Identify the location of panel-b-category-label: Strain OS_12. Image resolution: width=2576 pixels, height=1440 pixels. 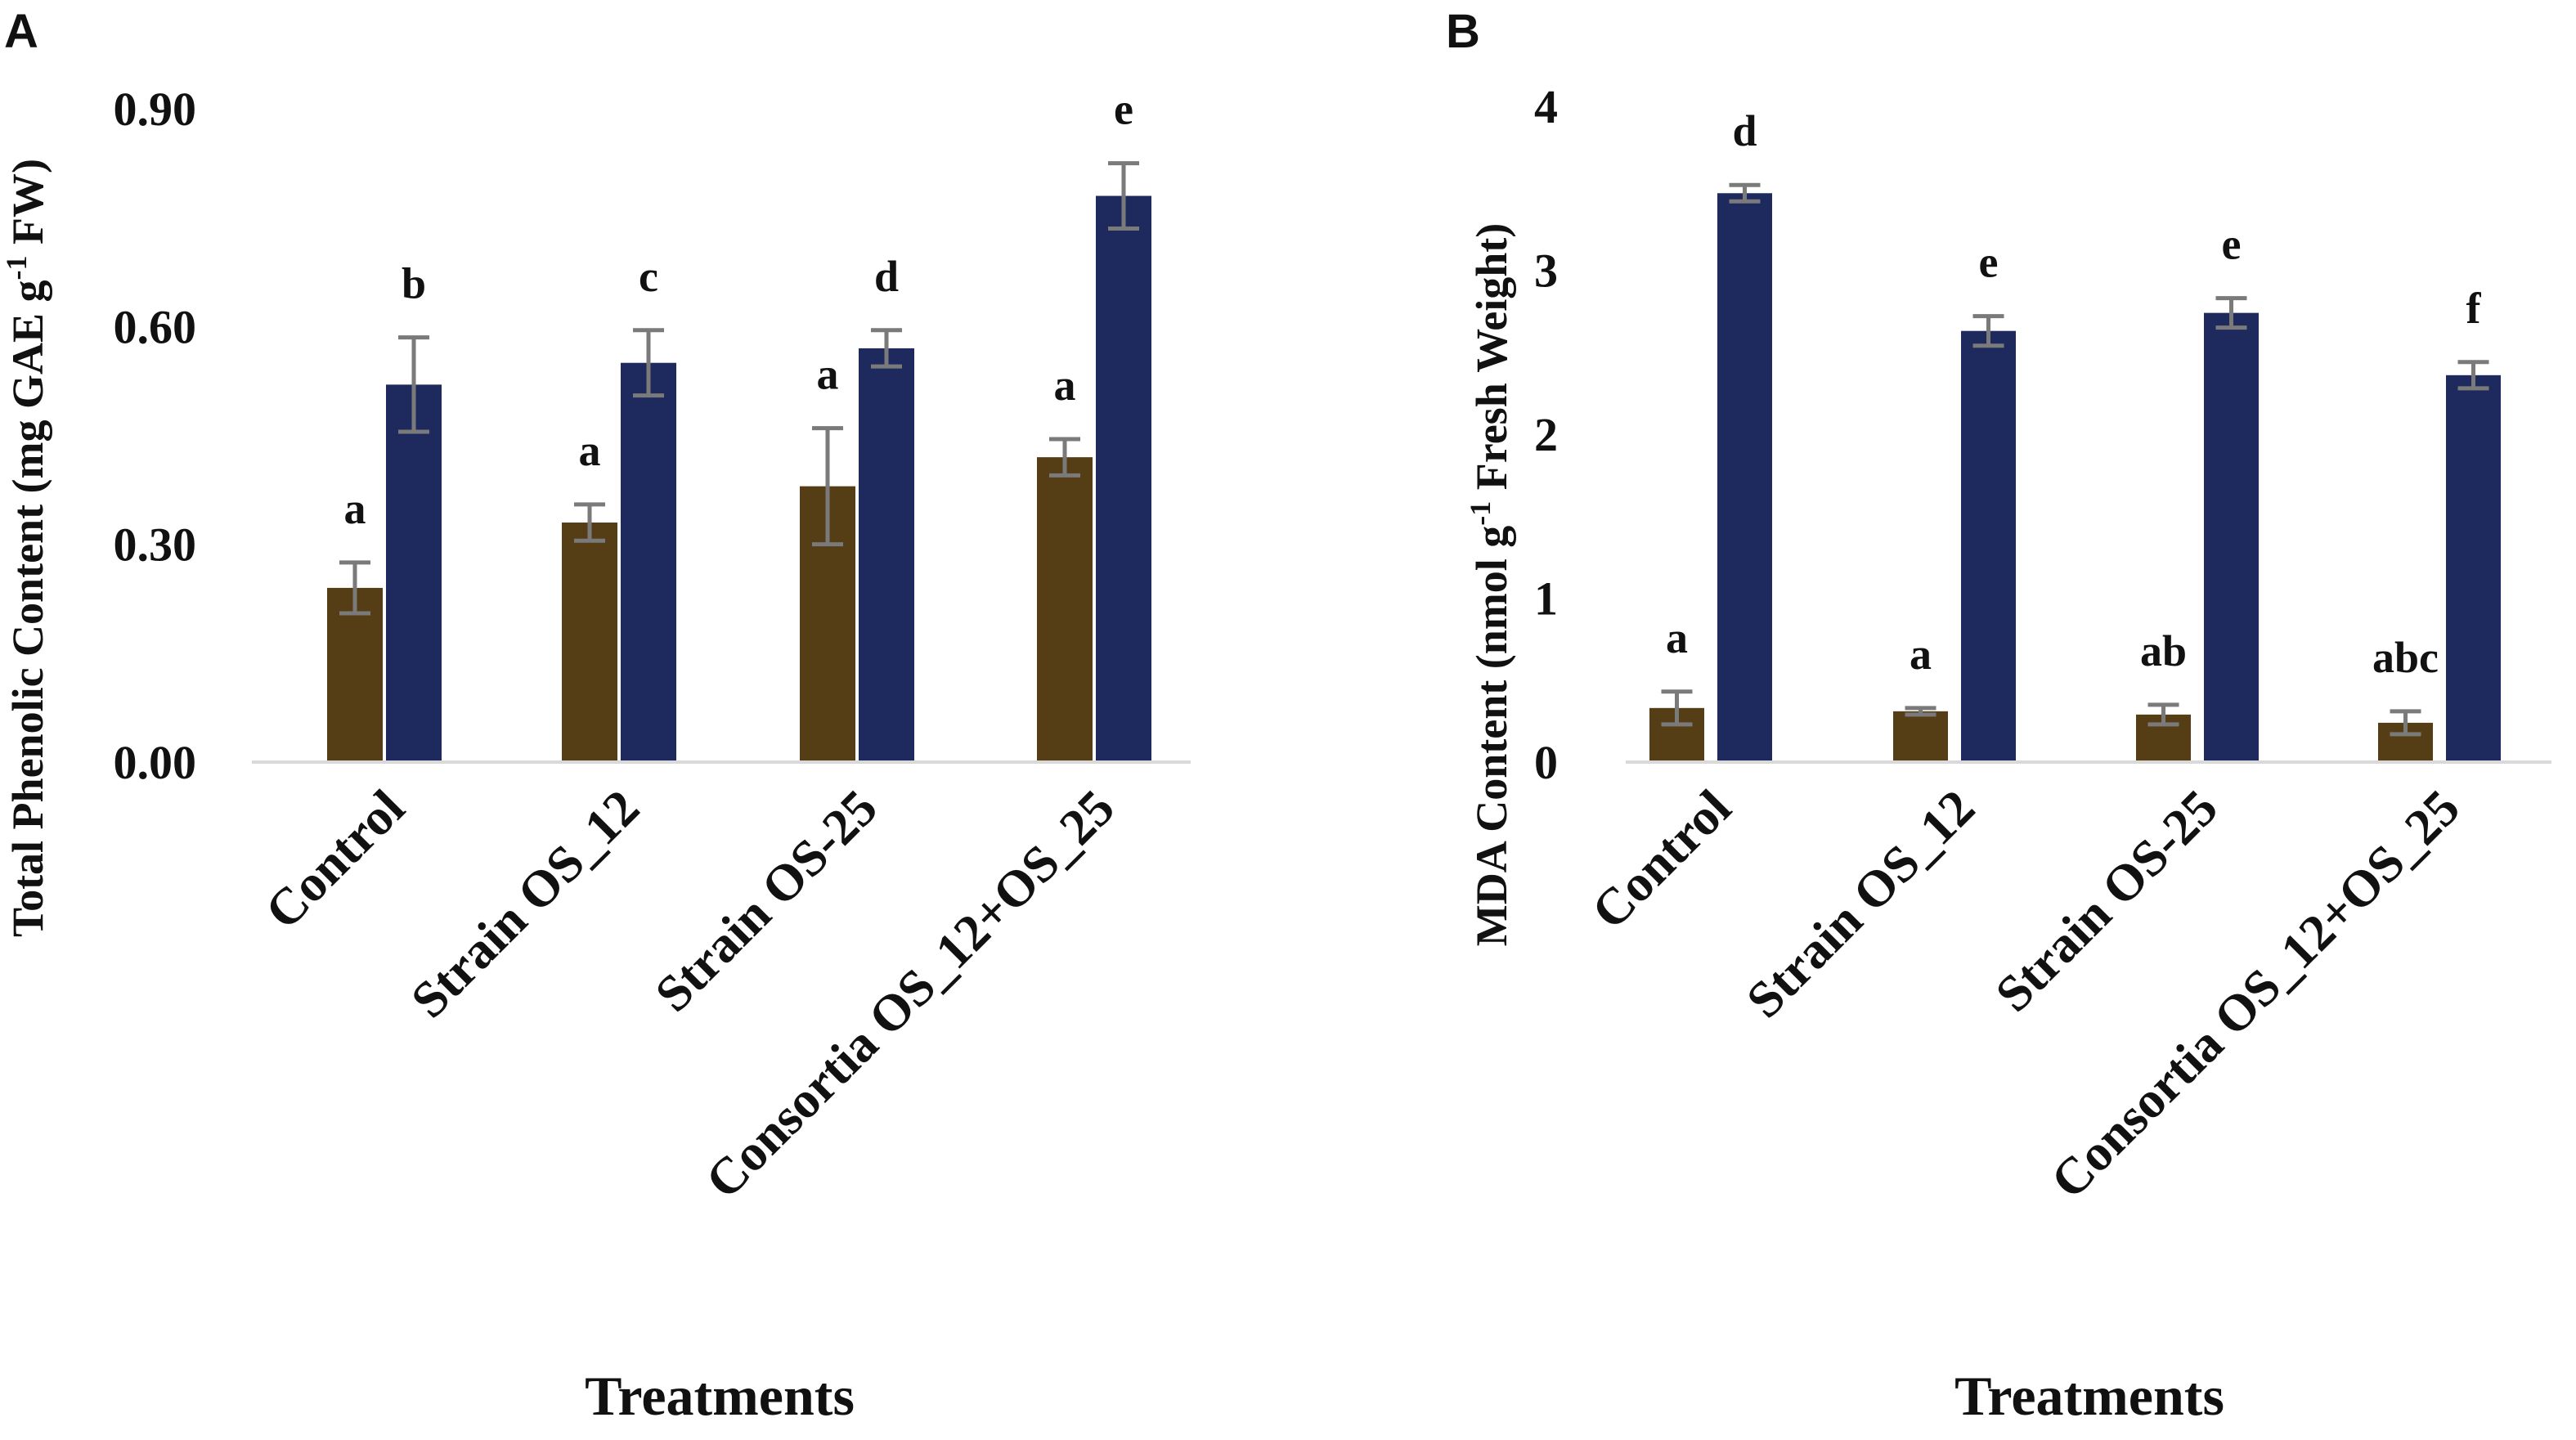
(1860, 903).